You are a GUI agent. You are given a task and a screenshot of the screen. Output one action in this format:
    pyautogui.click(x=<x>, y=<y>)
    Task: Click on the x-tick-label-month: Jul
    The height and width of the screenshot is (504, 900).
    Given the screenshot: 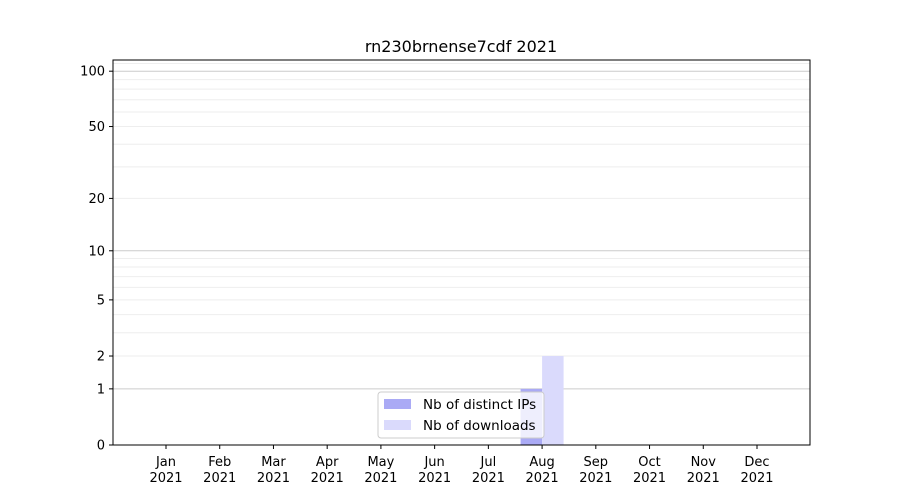 What is the action you would take?
    pyautogui.click(x=488, y=462)
    